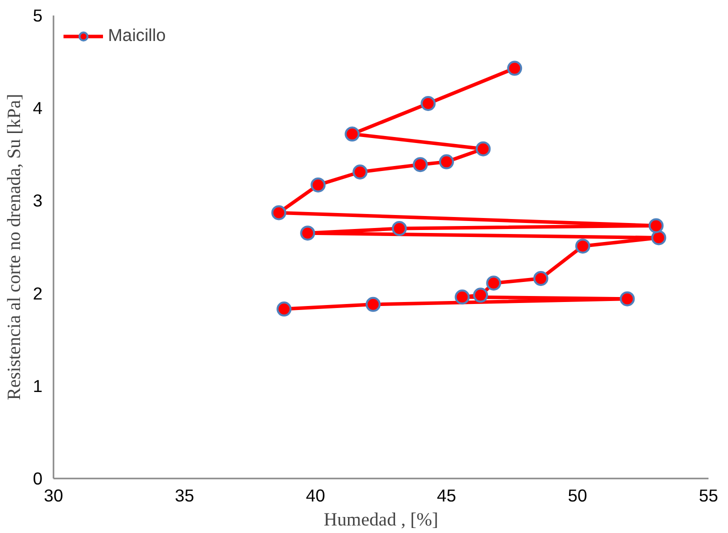  What do you see at coordinates (37, 108) in the screenshot?
I see `y-tick-label: 4` at bounding box center [37, 108].